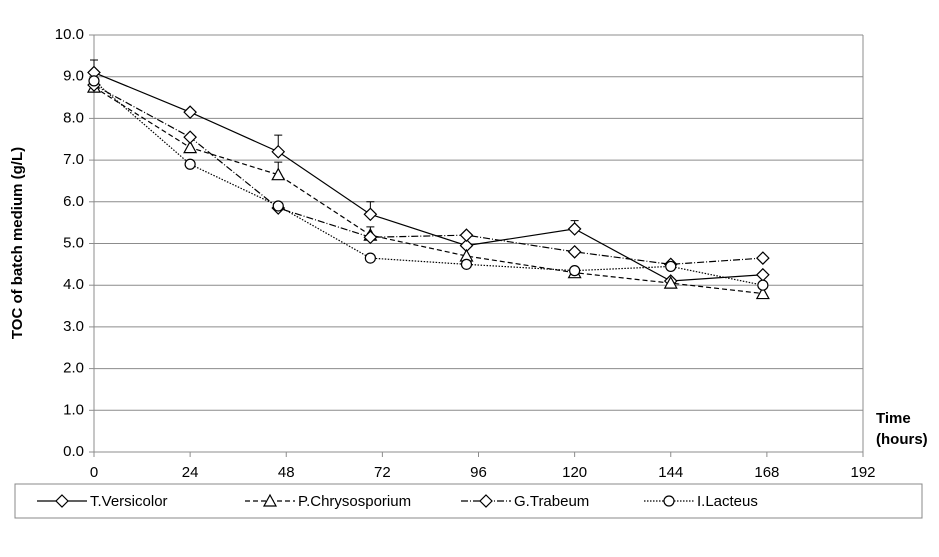 The height and width of the screenshot is (557, 939). What do you see at coordinates (902, 439) in the screenshot?
I see `x-axis-label: (hours)` at bounding box center [902, 439].